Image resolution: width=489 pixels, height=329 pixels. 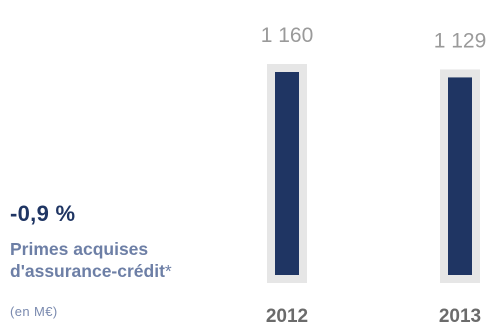 I want to click on metric-title: Primes acquises d'assurance-crédit*, so click(x=91, y=260).